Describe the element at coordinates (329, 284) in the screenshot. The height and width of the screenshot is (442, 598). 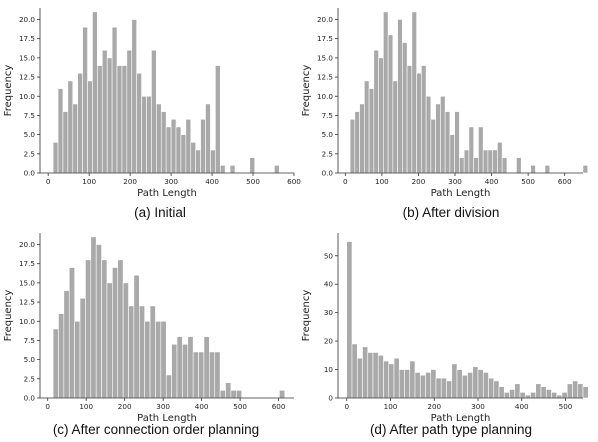
I see `y-tick-label: 40` at that location.